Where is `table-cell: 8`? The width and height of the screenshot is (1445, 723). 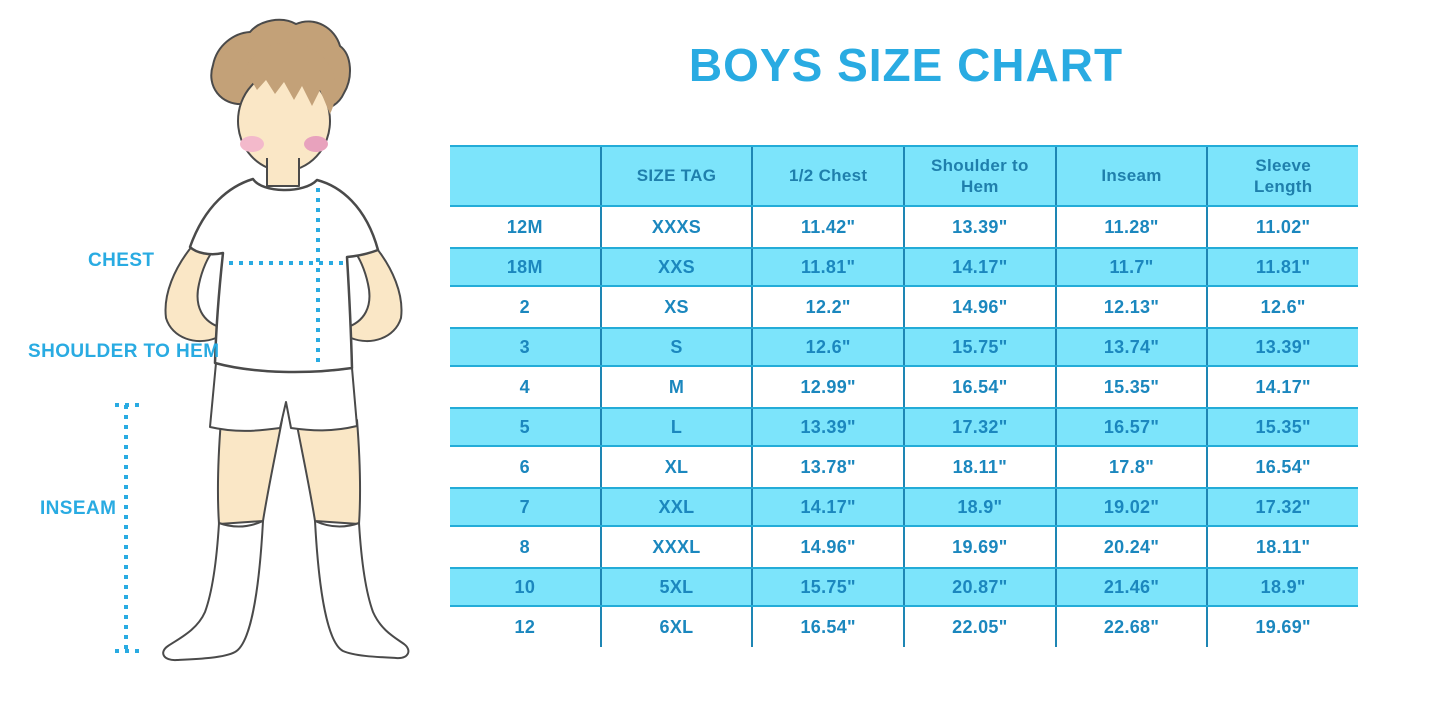
table-cell: 8 is located at coordinates (524, 546).